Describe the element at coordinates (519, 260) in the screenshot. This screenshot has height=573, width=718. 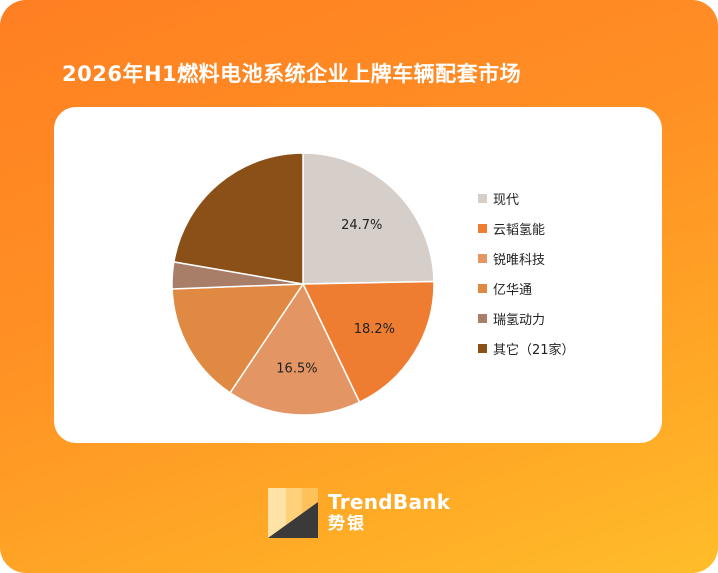
I see `legend-label: 锐唯科技` at that location.